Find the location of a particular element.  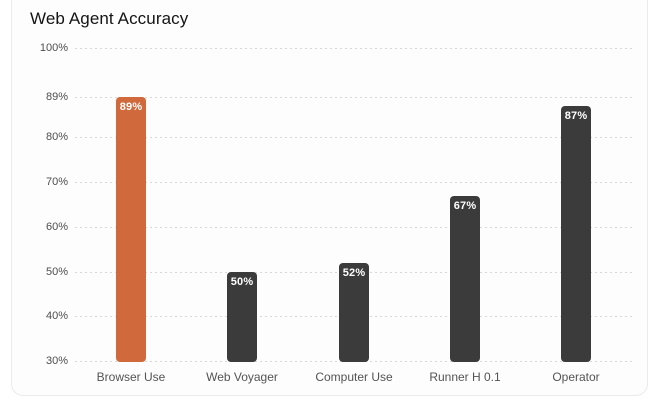

bar-runner-h-0-1: 67% is located at coordinates (465, 279).